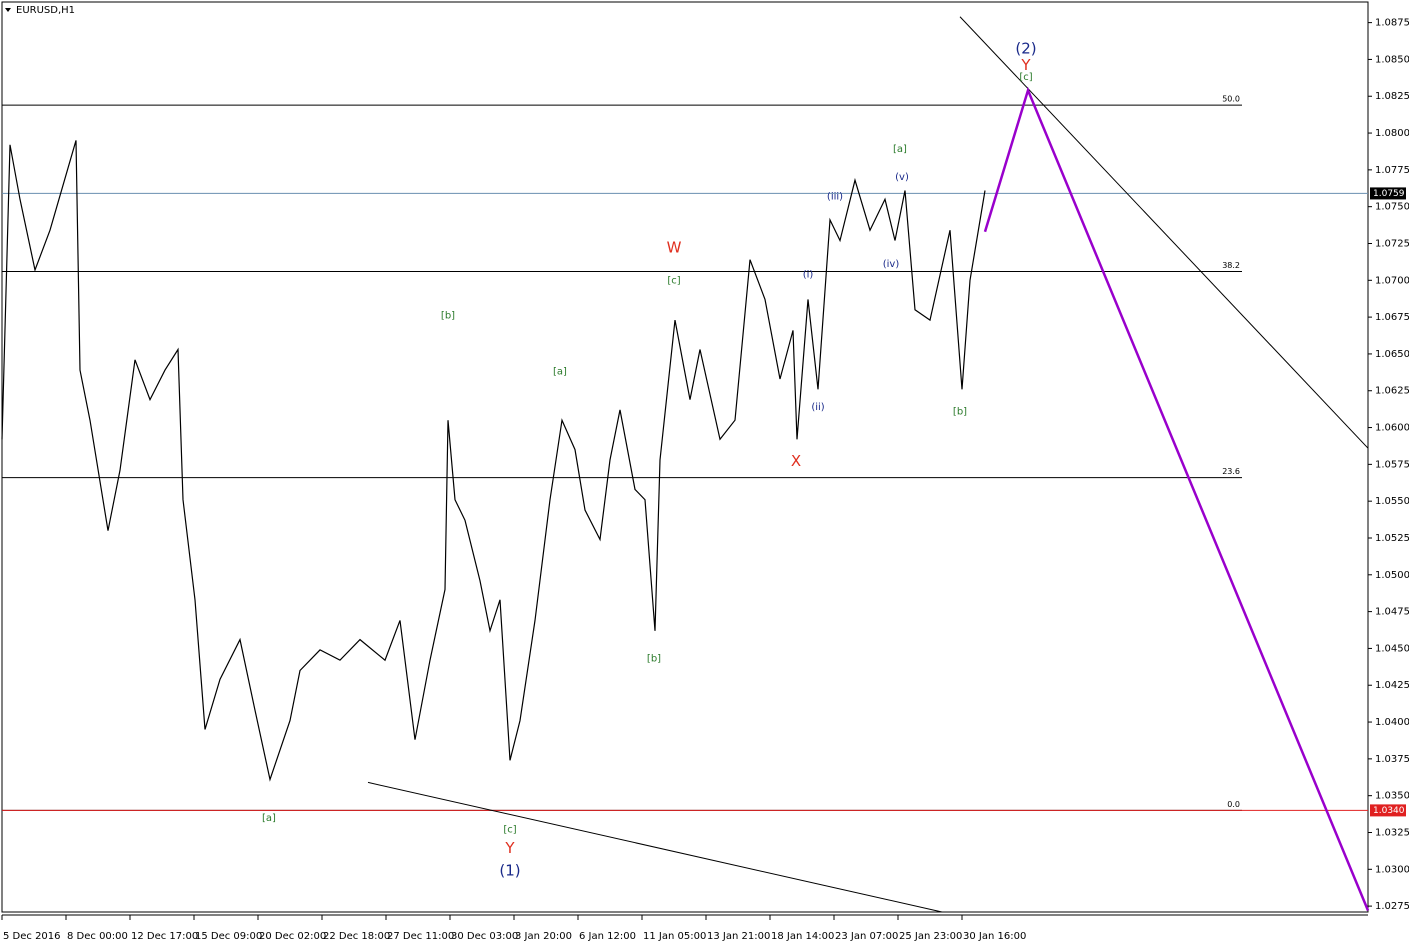  Describe the element at coordinates (655, 847) in the screenshot. I see `trendline` at that location.